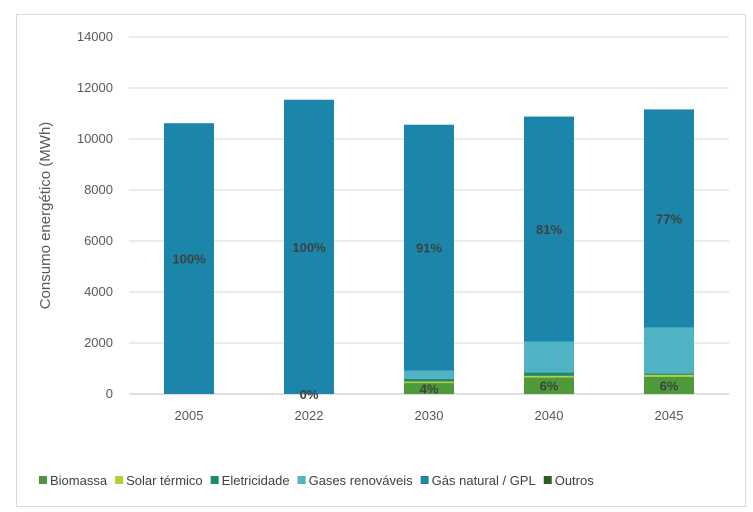  What do you see at coordinates (98, 240) in the screenshot?
I see `y-tick-label: 6000` at bounding box center [98, 240].